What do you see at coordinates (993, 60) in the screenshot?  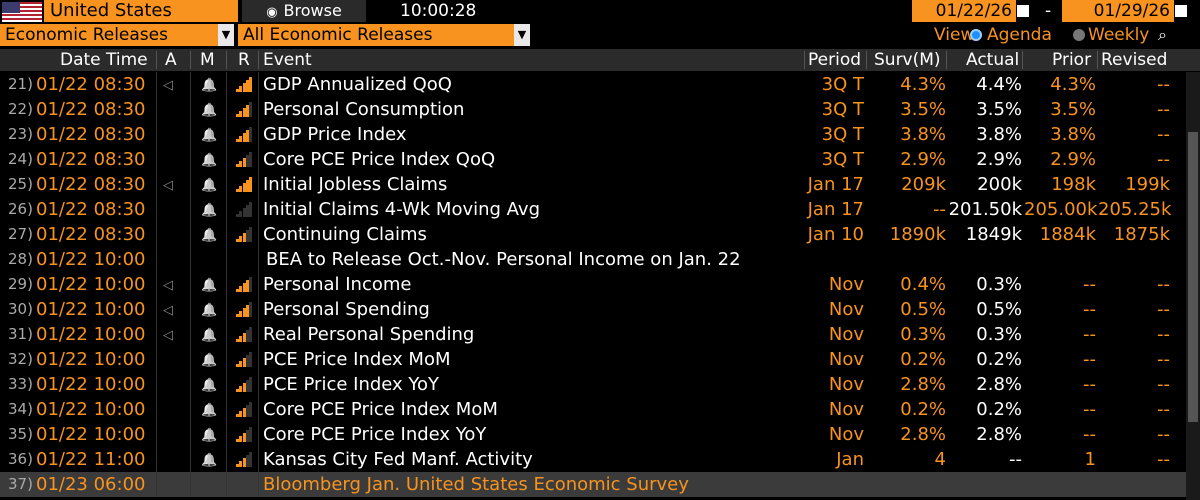 I see `col-actual: Actual` at bounding box center [993, 60].